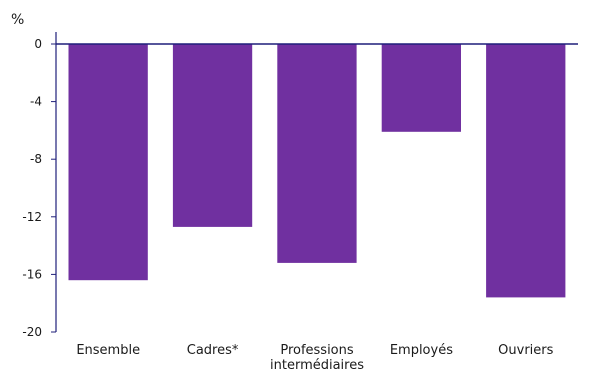 The image size is (591, 369). What do you see at coordinates (213, 350) in the screenshot?
I see `x-tick-label: Cadres*` at bounding box center [213, 350].